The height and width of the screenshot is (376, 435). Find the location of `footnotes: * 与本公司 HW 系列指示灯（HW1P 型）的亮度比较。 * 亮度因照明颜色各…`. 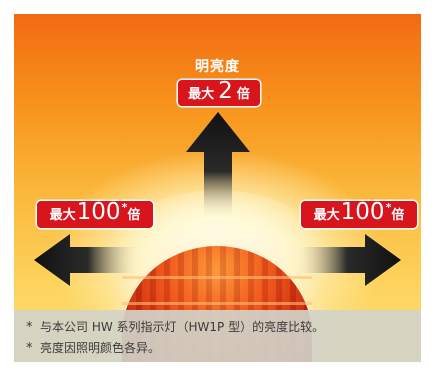

footnotes: * 与本公司 HW 系列指示灯（HW1P 型）的亮度比较。 * 亮度因照明颜色各… is located at coordinates (217, 336).